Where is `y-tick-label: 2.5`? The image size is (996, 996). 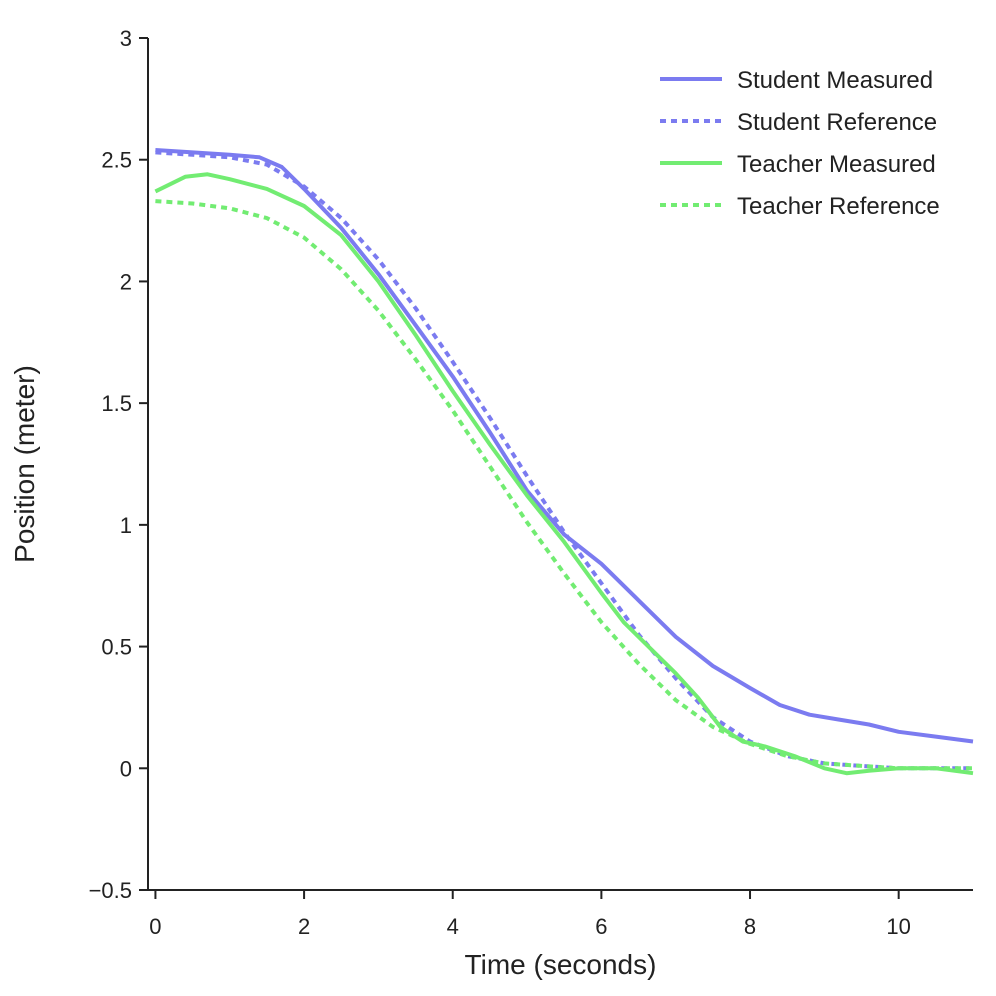
y-tick-label: 2.5 is located at coordinates (116, 160).